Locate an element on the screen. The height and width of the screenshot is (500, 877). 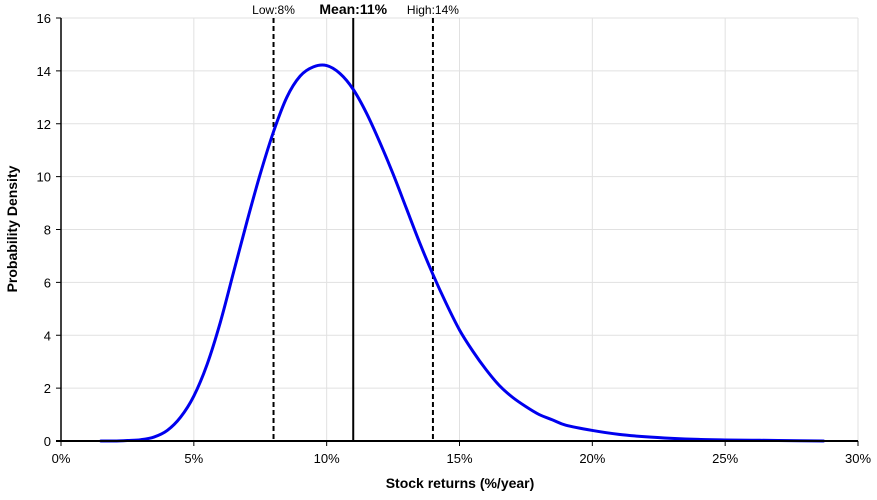
x-tick-label: 10% is located at coordinates (327, 458).